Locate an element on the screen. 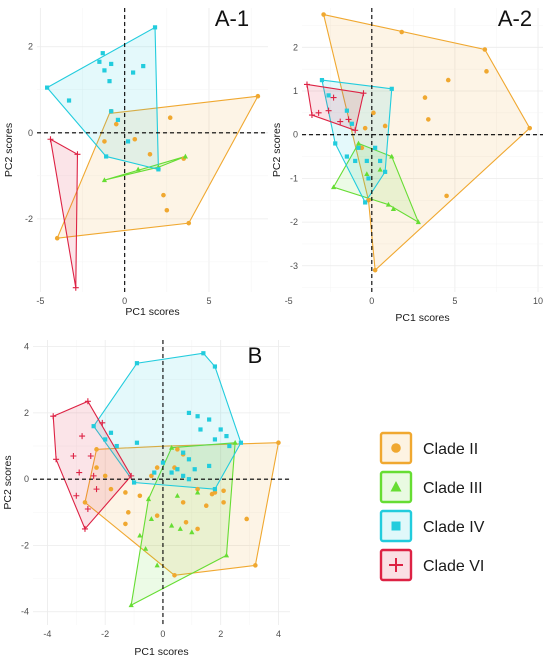  y-tick-labels: -2 0 2 is located at coordinates (29, 133).